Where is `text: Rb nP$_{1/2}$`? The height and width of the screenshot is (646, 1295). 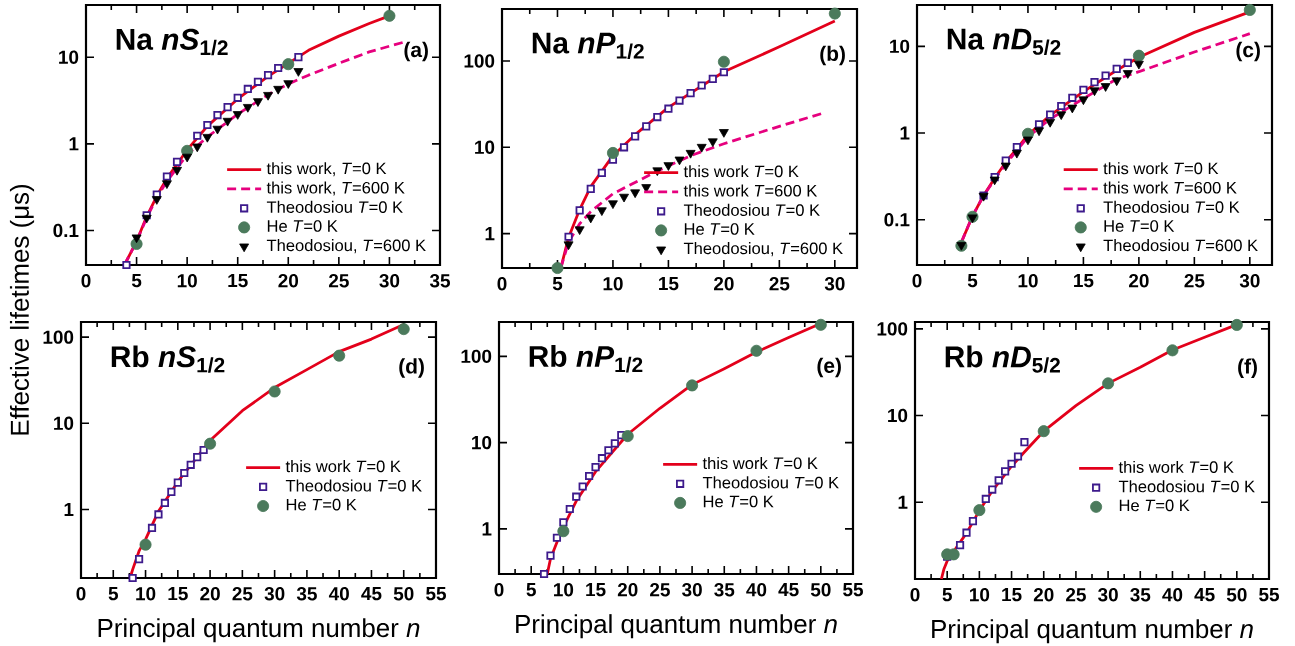
text: Rb nP$_{1/2}$ is located at coordinates (586, 359).